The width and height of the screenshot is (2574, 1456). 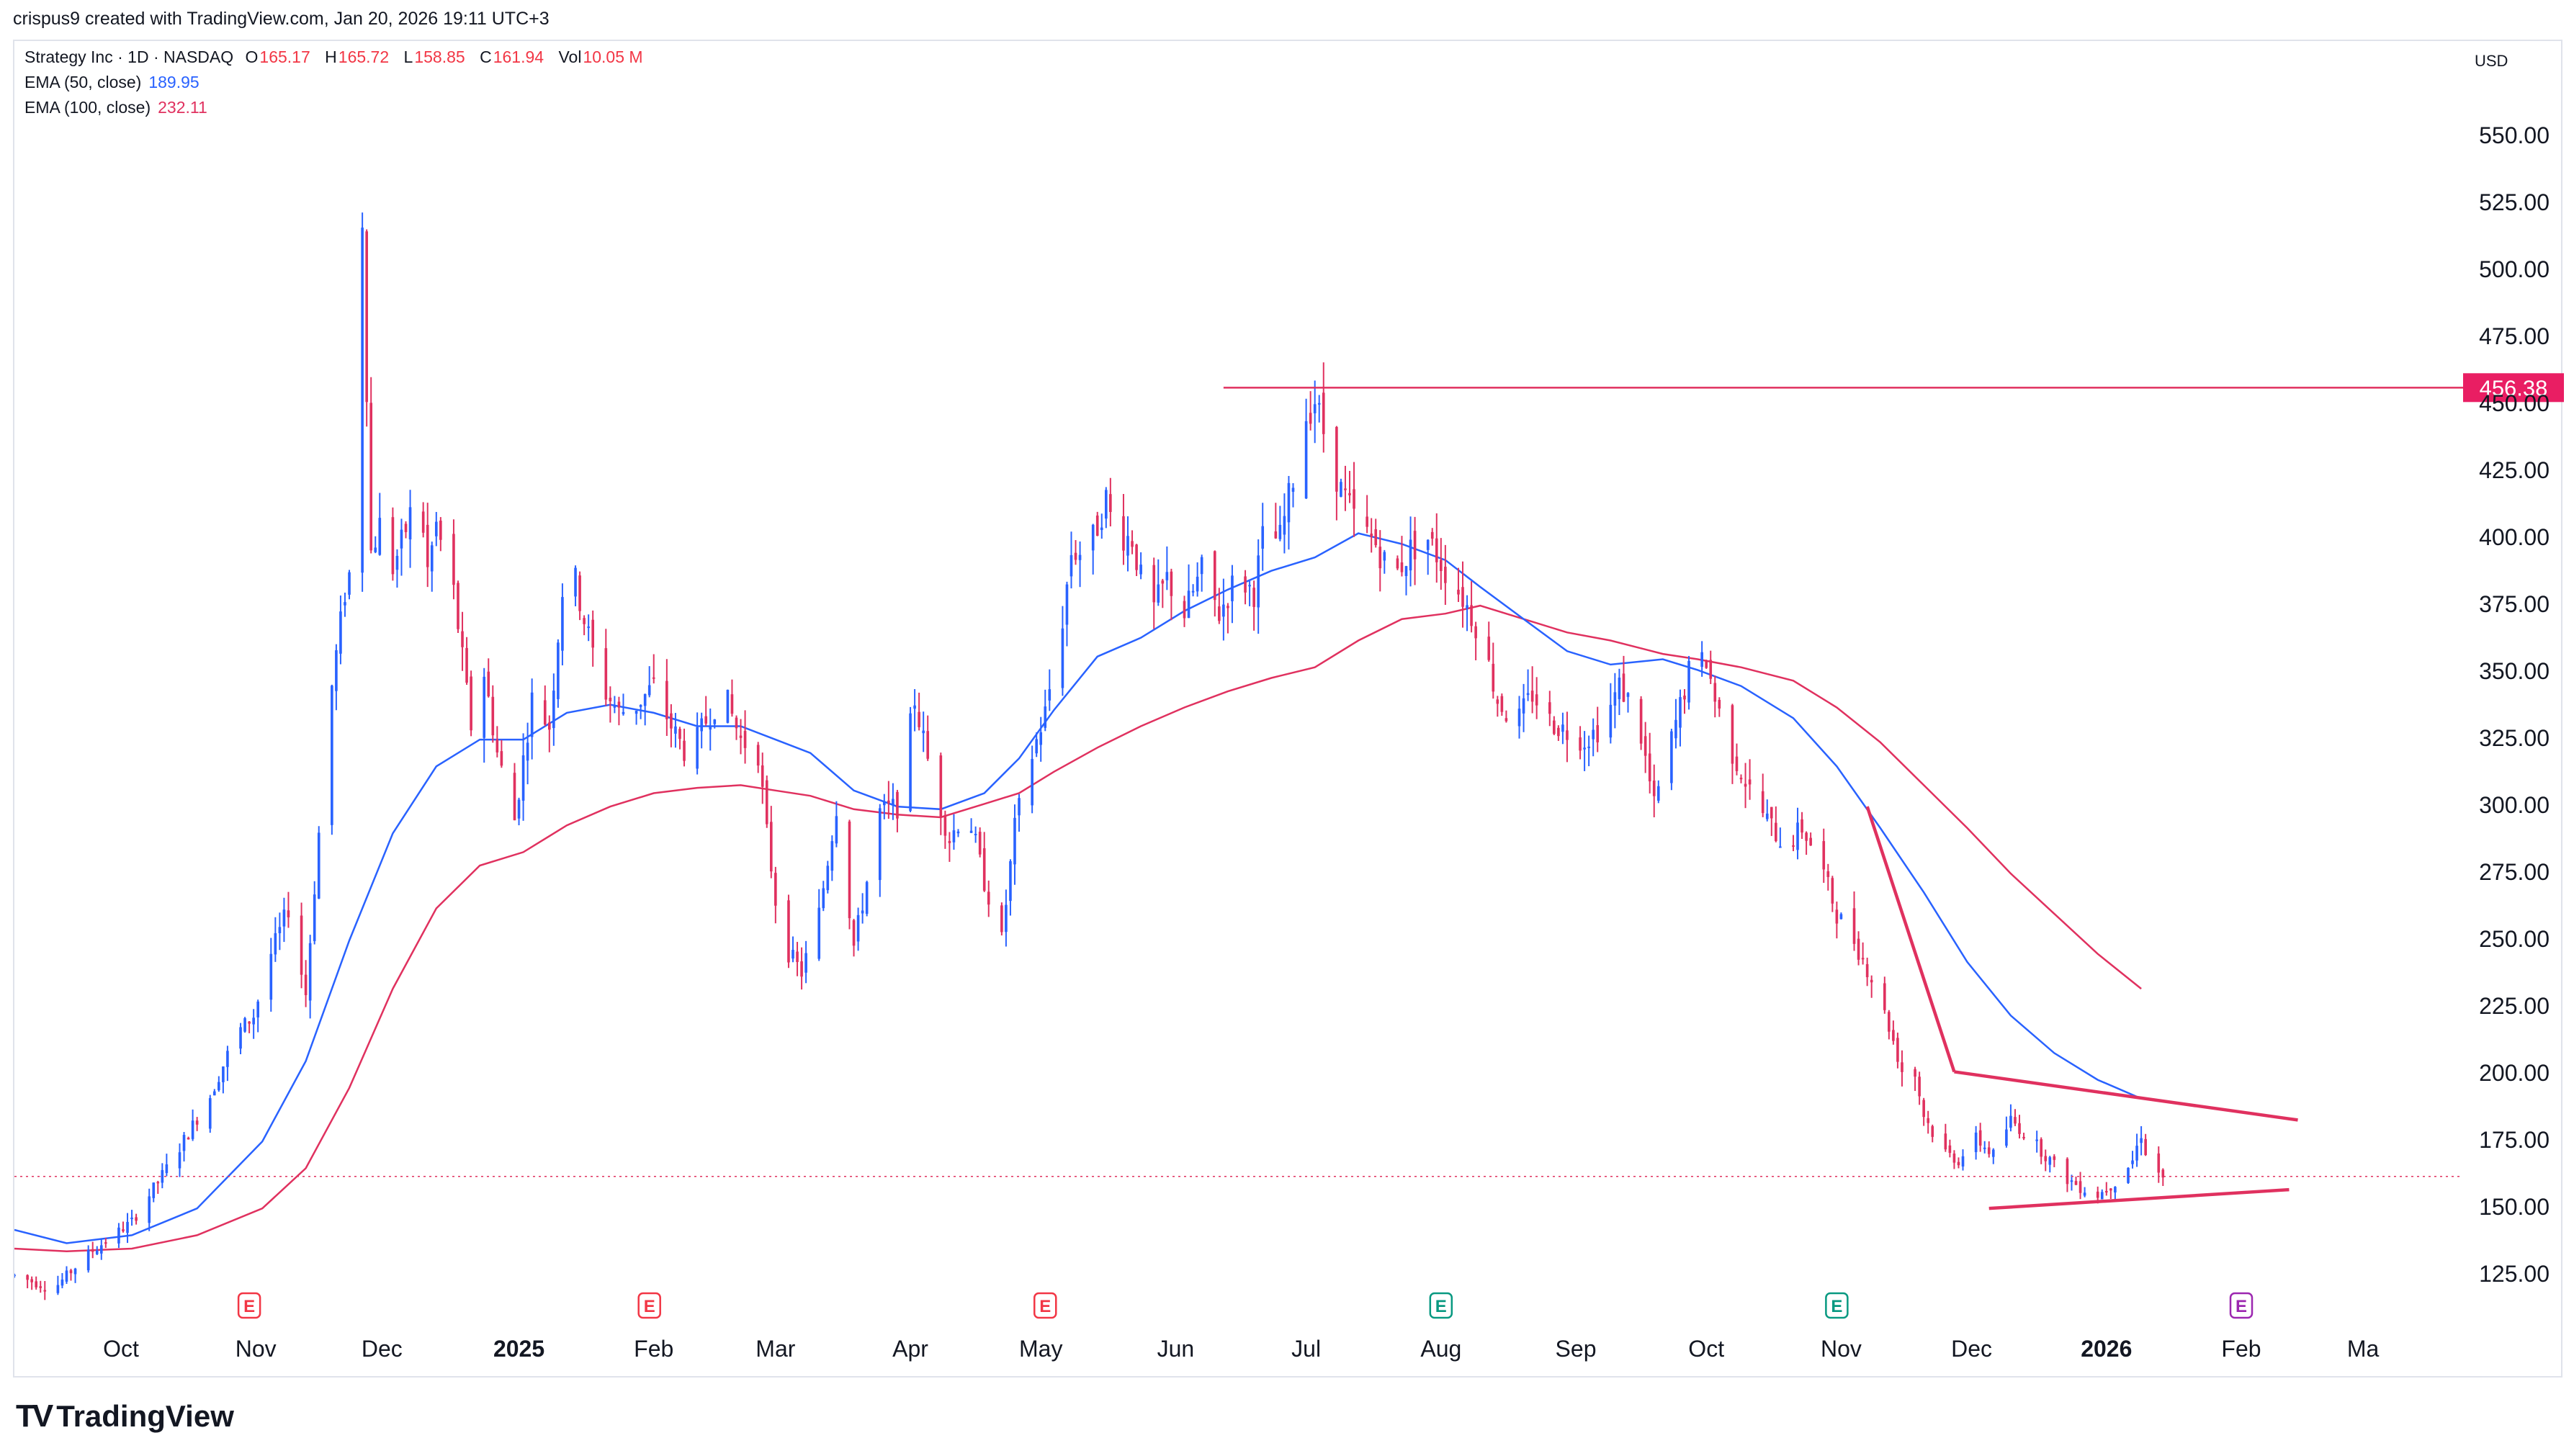 I want to click on legend-row-ema50: EMA (50, close) 189.95, so click(x=112, y=82).